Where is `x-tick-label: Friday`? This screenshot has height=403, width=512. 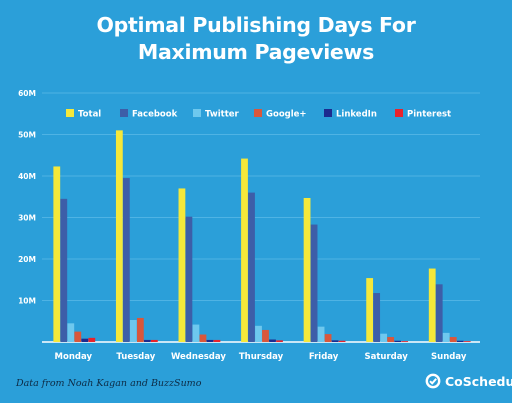
x-tick-label: Friday is located at coordinates (324, 357).